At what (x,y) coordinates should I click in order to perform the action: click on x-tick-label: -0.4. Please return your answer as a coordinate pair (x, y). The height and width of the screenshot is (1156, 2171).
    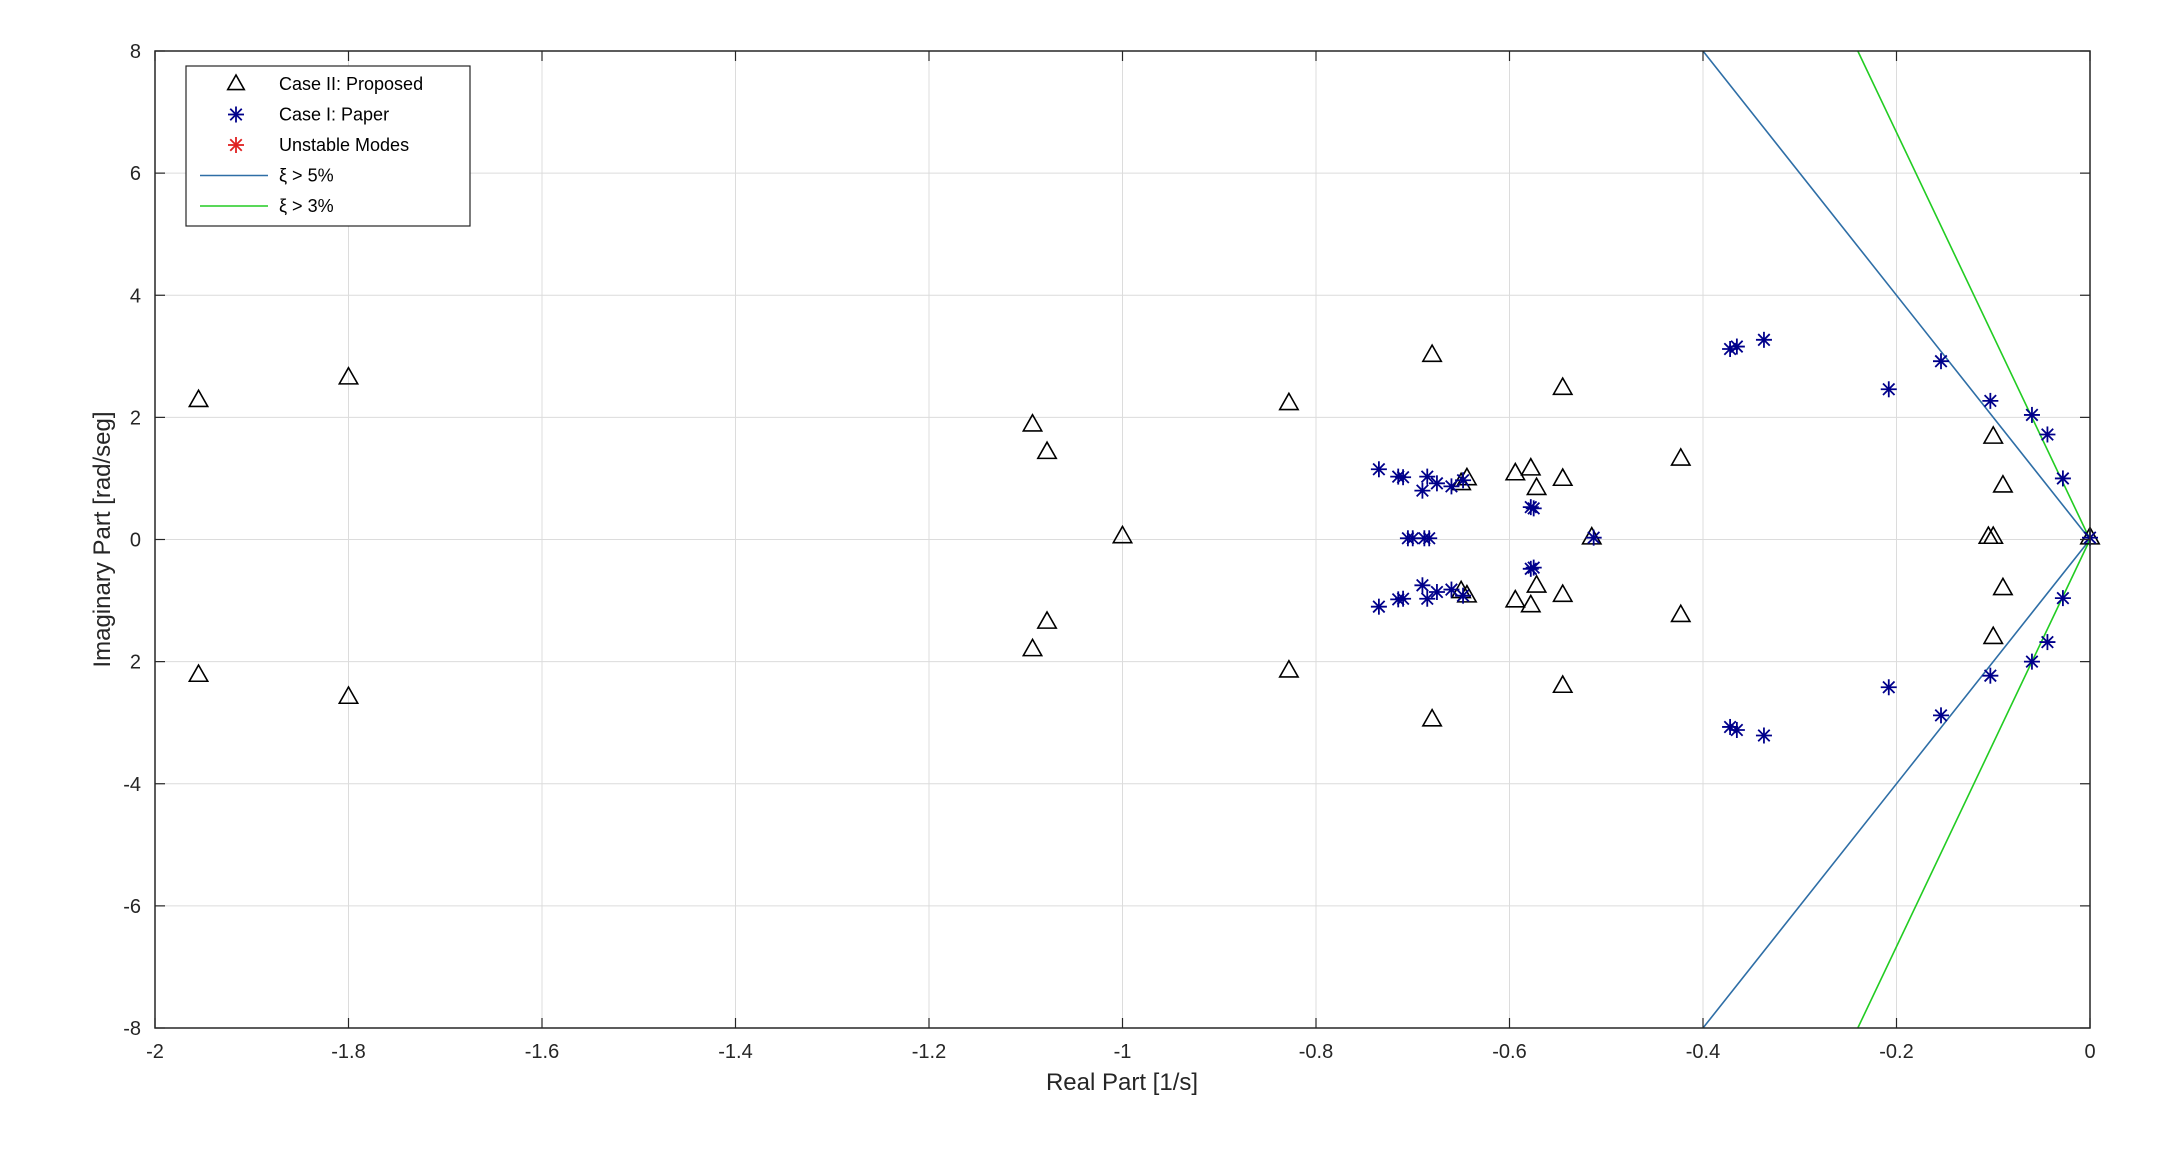
    Looking at the image, I should click on (1703, 1052).